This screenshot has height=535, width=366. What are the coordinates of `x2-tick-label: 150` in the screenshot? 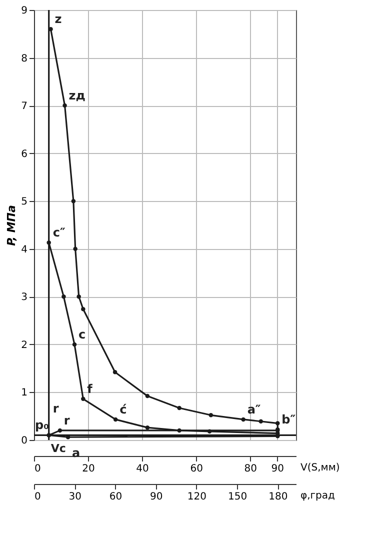 It's located at (238, 497).